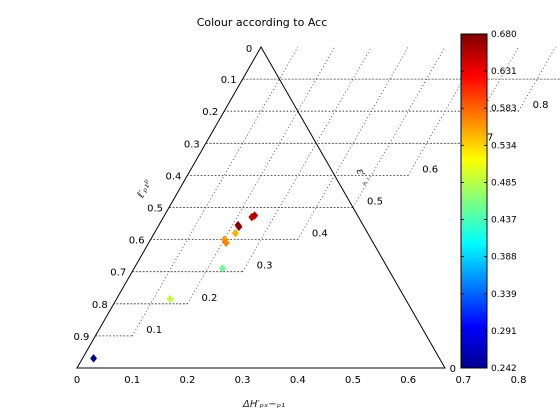 The width and height of the screenshot is (560, 420). What do you see at coordinates (77, 380) in the screenshot?
I see `bottom-tick-label: 0` at bounding box center [77, 380].